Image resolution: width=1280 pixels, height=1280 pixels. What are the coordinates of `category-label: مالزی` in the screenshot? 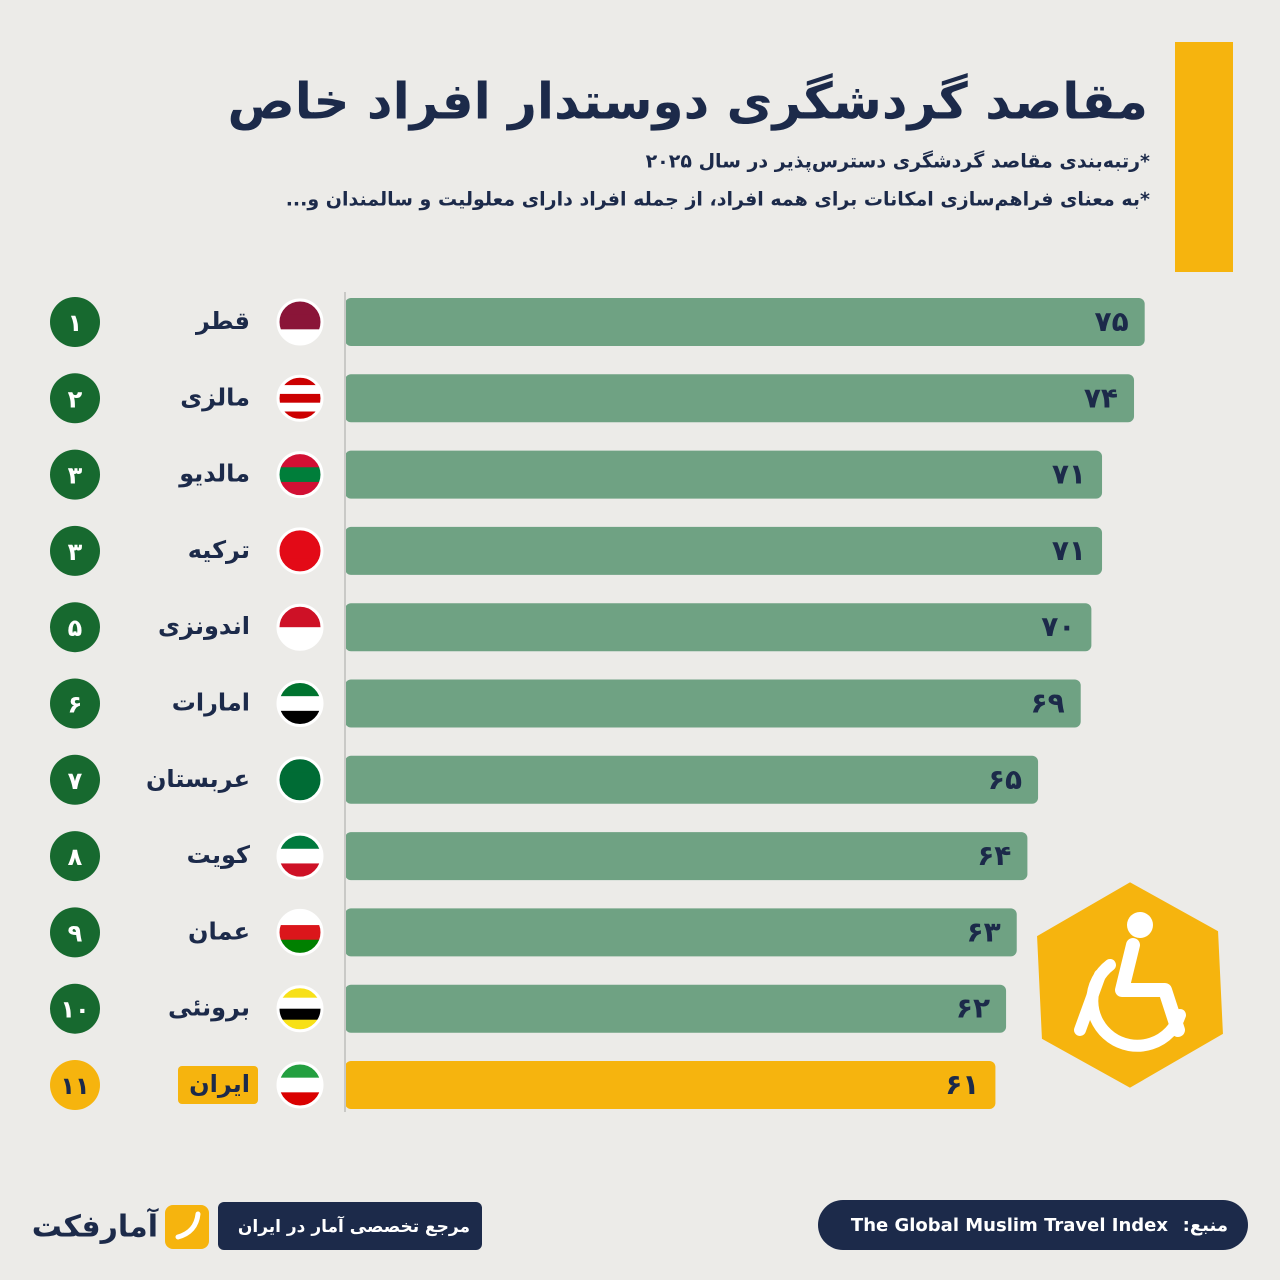 It's located at (215, 397).